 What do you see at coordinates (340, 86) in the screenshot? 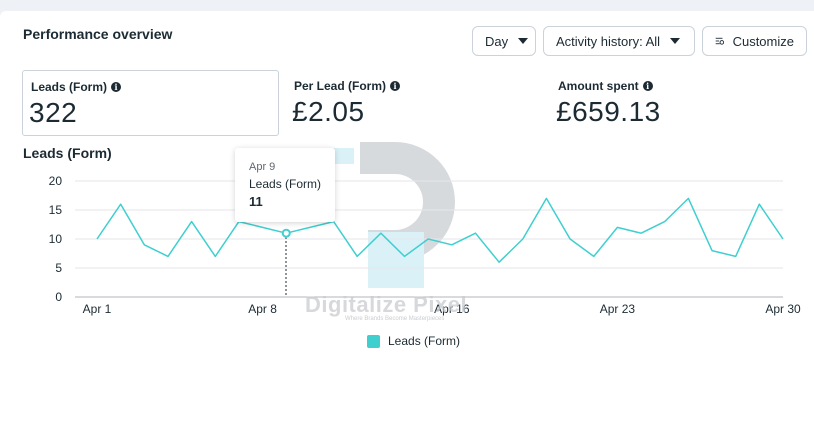
I see `metric-label: Per Lead (Form)` at bounding box center [340, 86].